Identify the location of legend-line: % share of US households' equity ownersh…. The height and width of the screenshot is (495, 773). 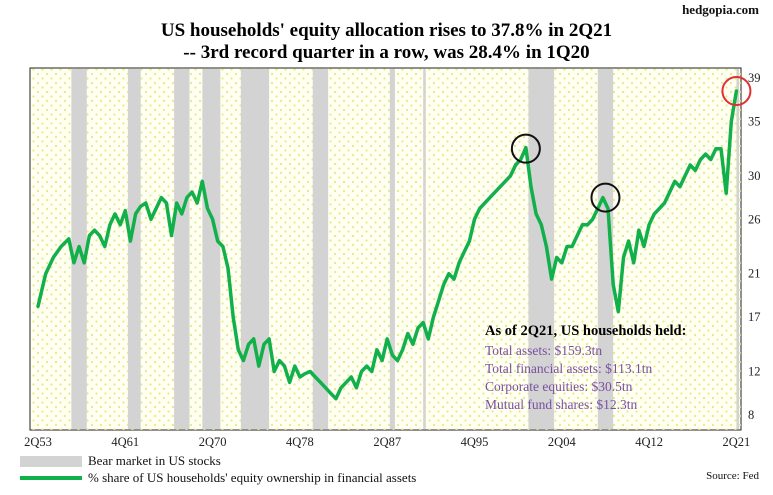
(218, 478).